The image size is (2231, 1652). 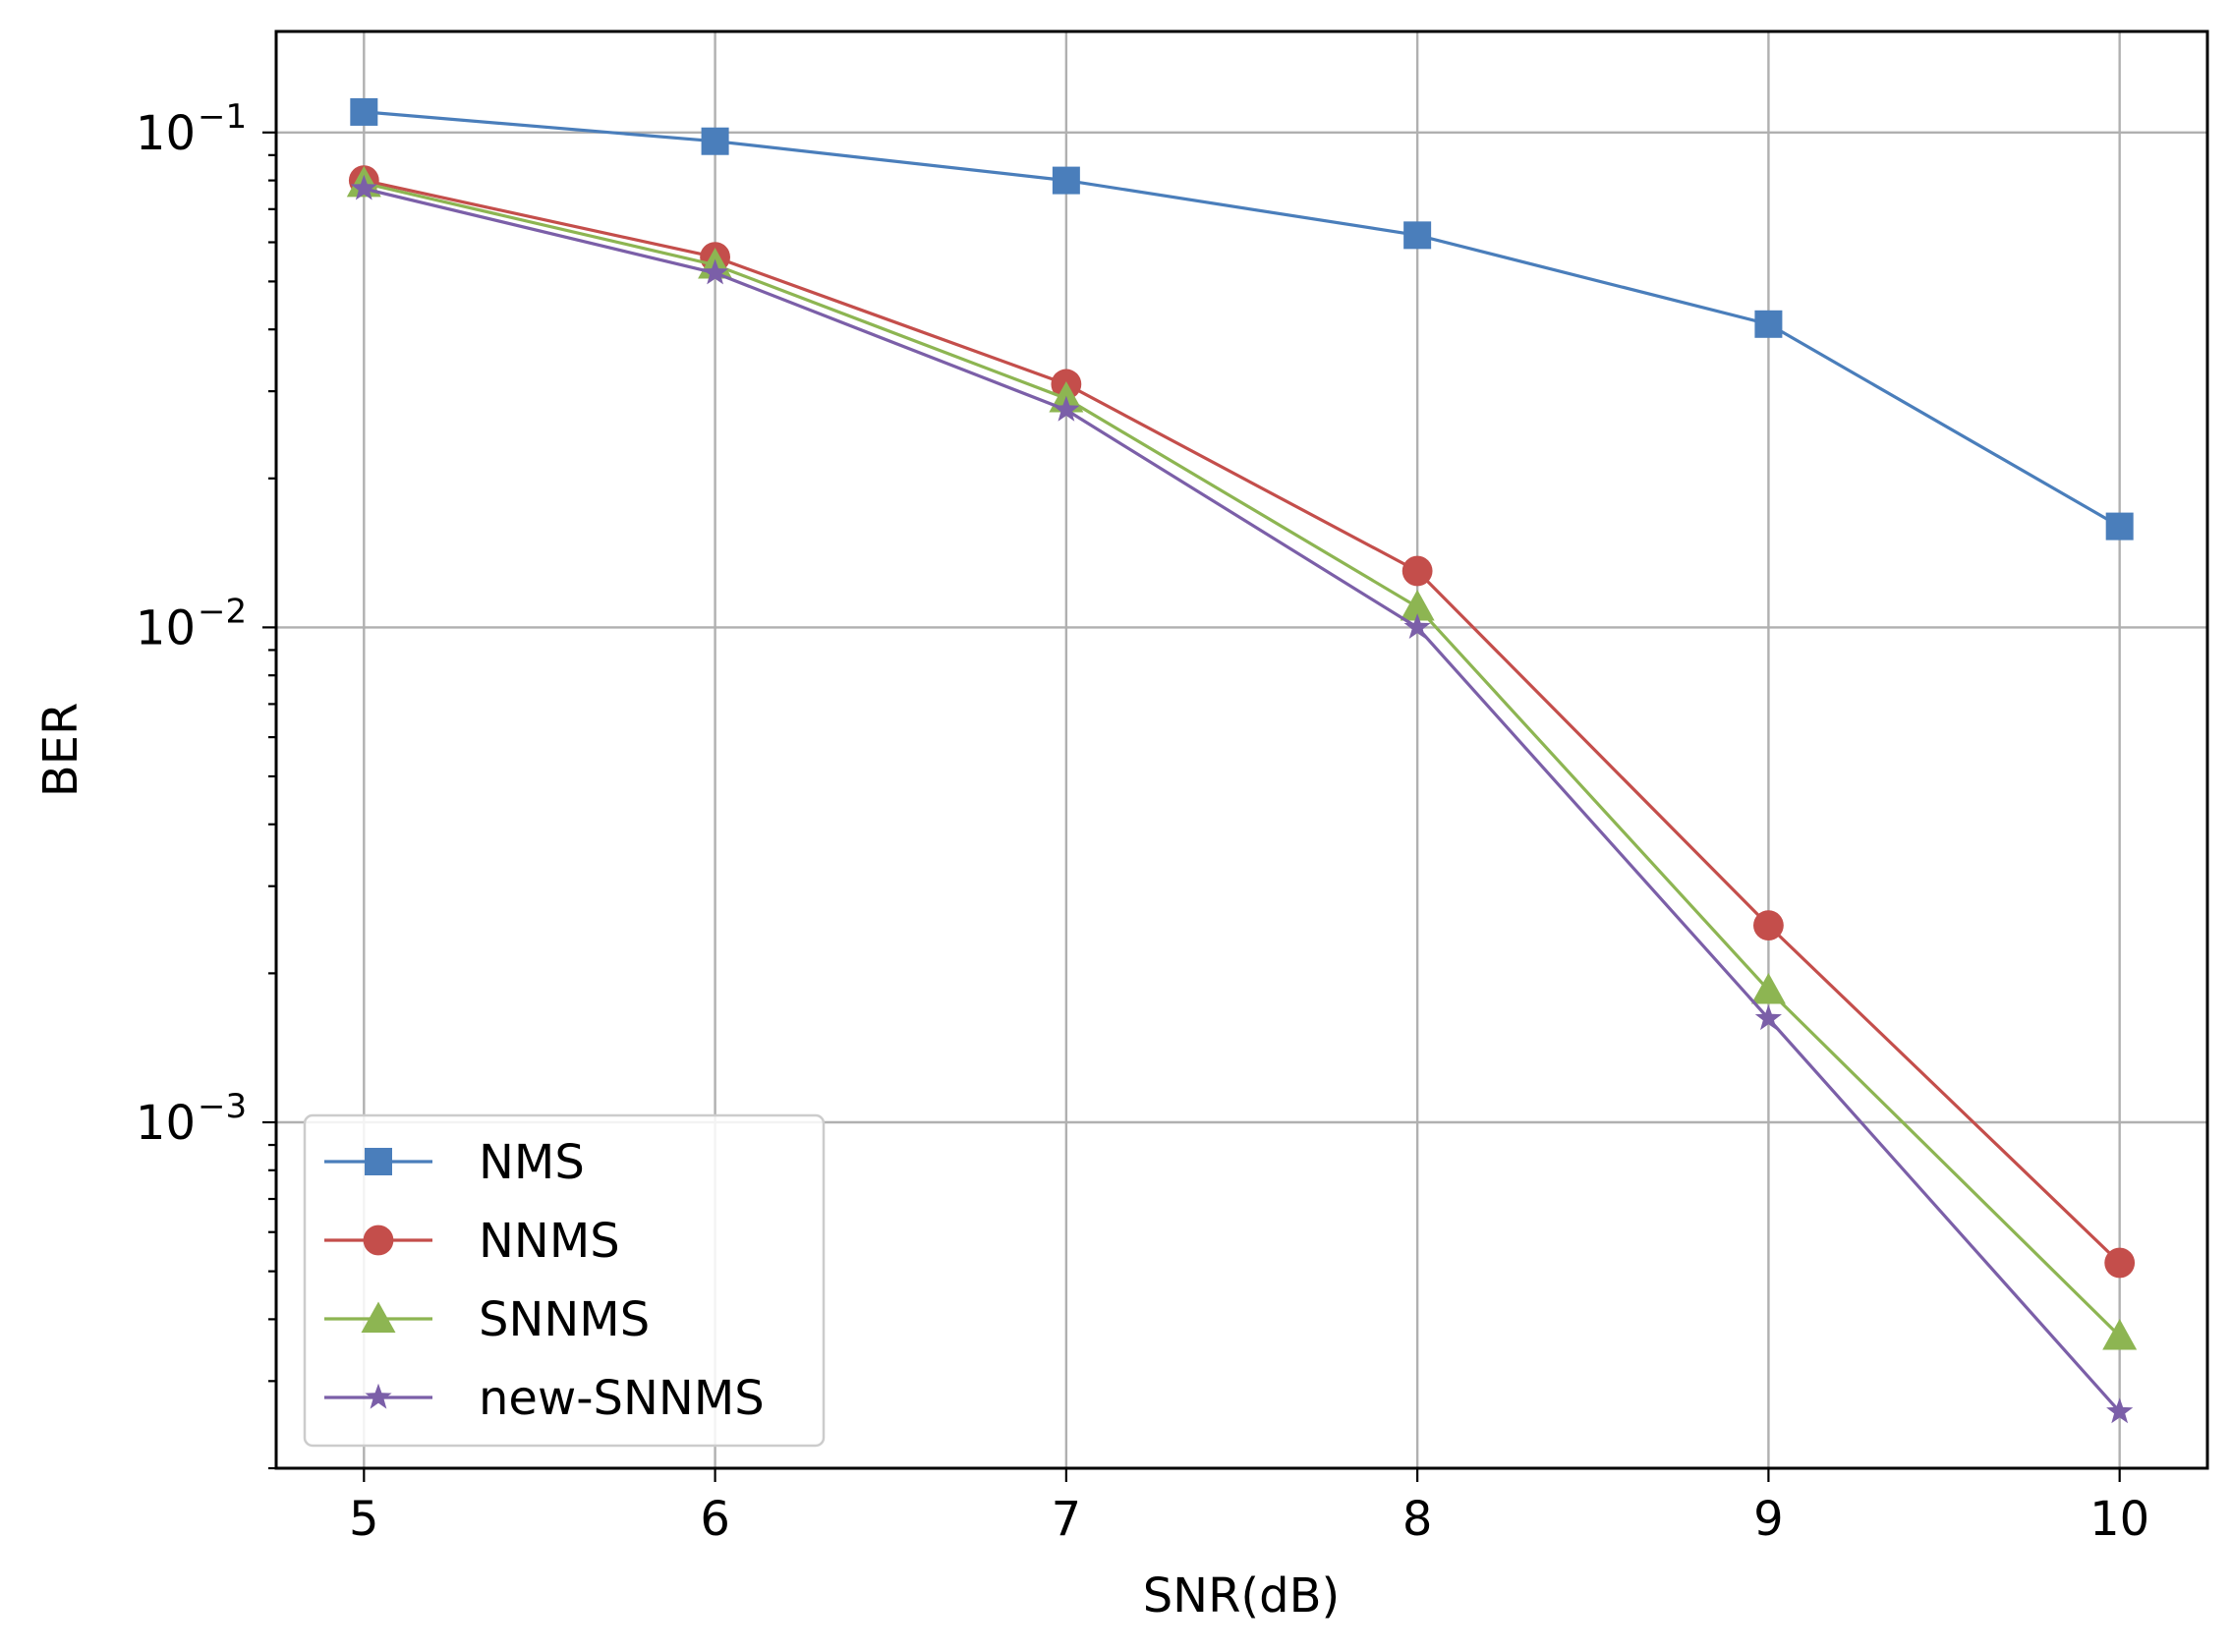 I want to click on x-tick-label: 8, so click(x=1418, y=1520).